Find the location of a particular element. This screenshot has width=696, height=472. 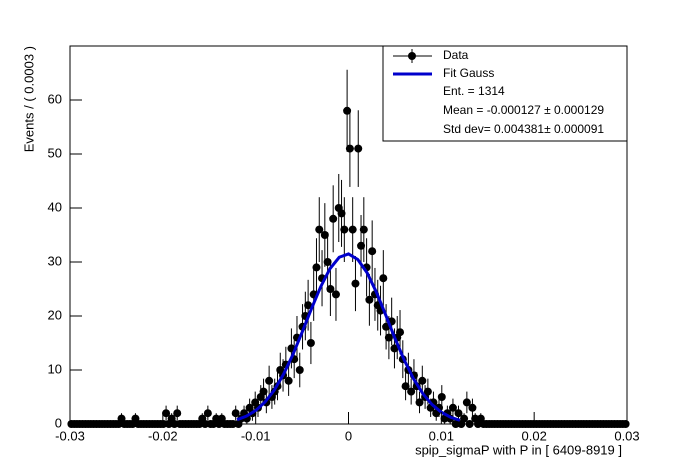

y-tick-label: 20 is located at coordinates (55, 314).